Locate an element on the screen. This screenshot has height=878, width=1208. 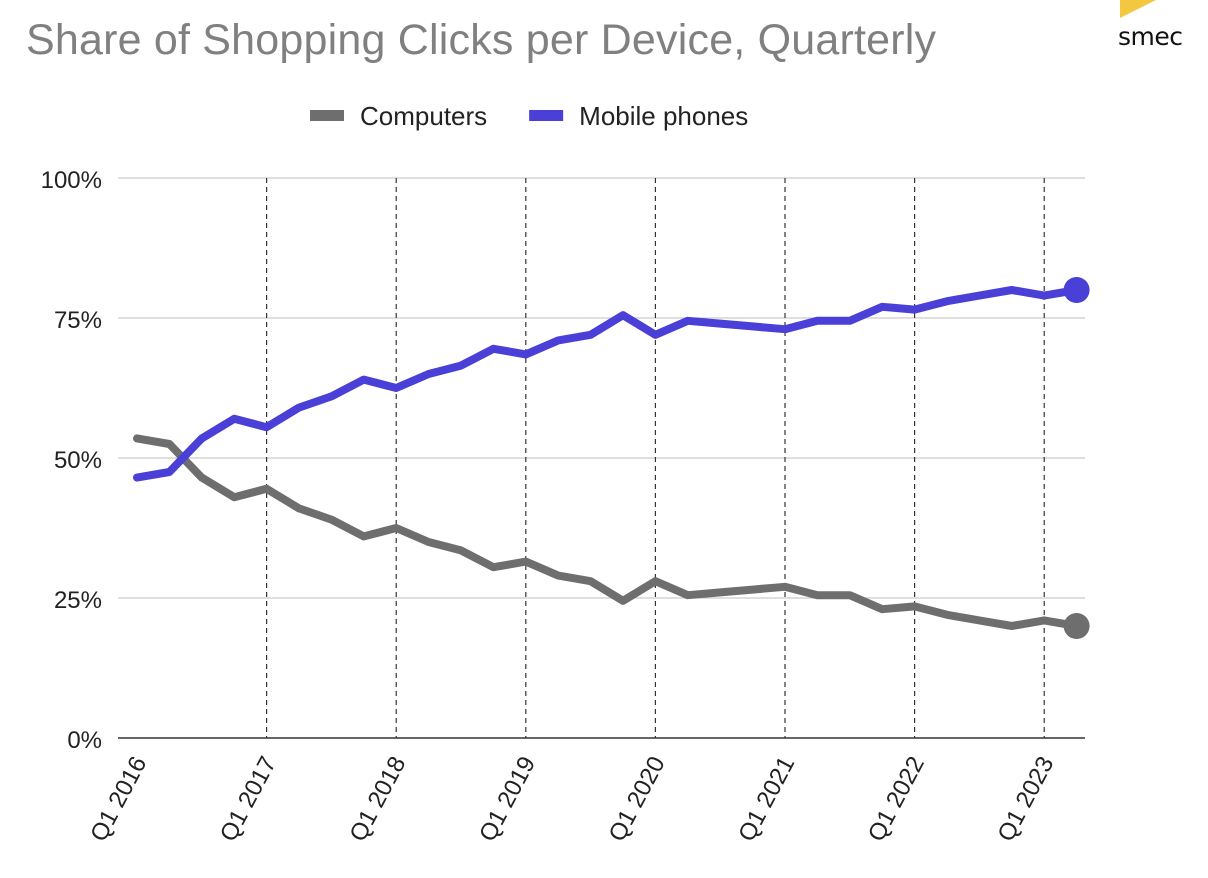
y-tick-label: 75% is located at coordinates (78, 320).